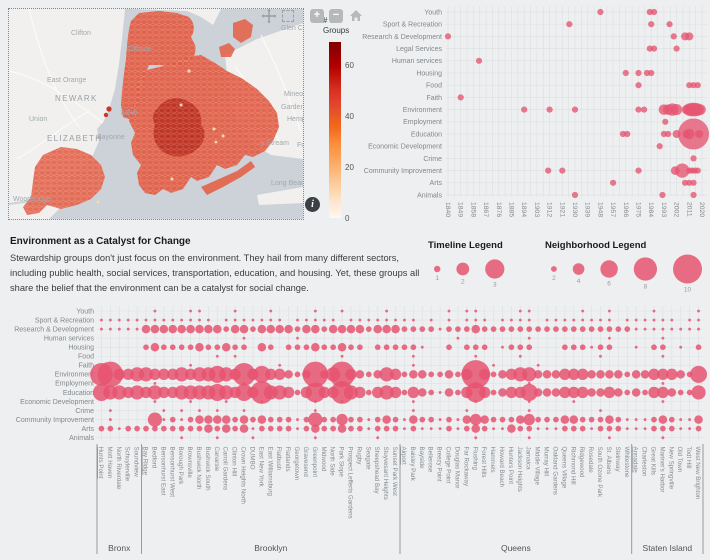 The image size is (710, 560). I want to click on neighborhood-label: Hunts Point, so click(100, 463).